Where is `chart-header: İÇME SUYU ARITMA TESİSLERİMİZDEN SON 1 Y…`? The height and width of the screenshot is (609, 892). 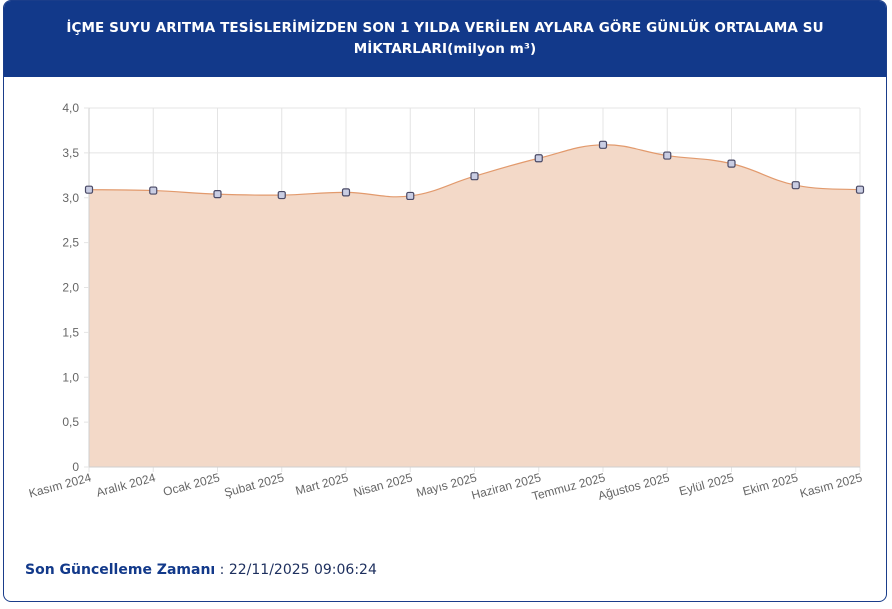 chart-header: İÇME SUYU ARITMA TESİSLERİMİZDEN SON 1 Y… is located at coordinates (445, 39).